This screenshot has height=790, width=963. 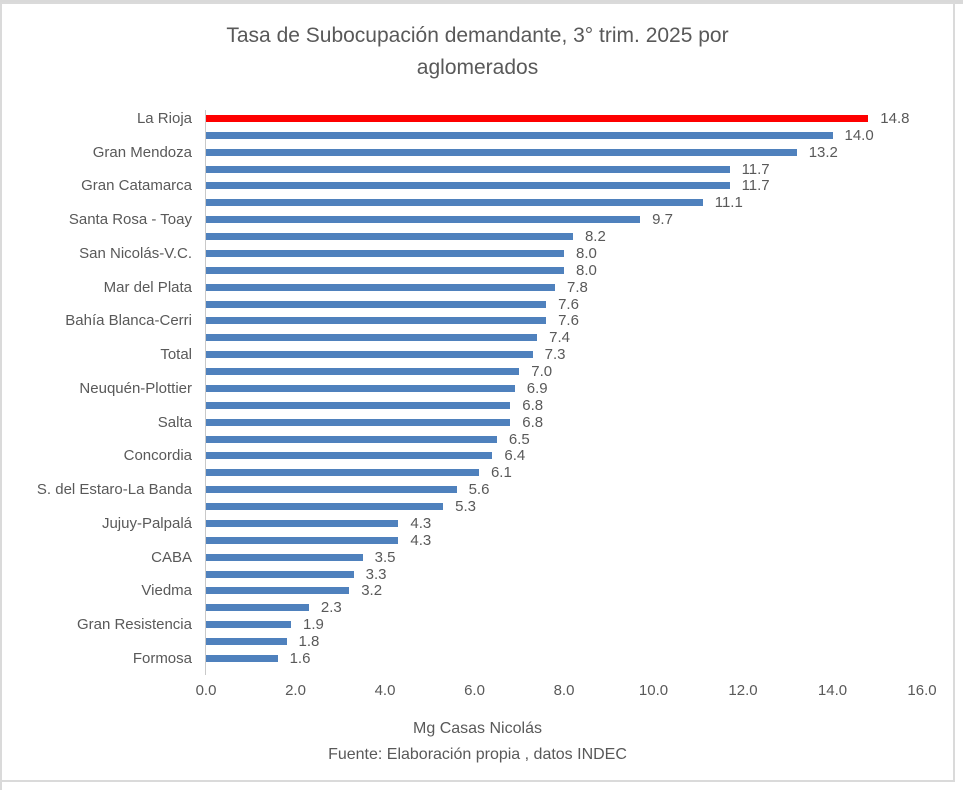 I want to click on bar-row: 11.7, so click(x=462, y=169).